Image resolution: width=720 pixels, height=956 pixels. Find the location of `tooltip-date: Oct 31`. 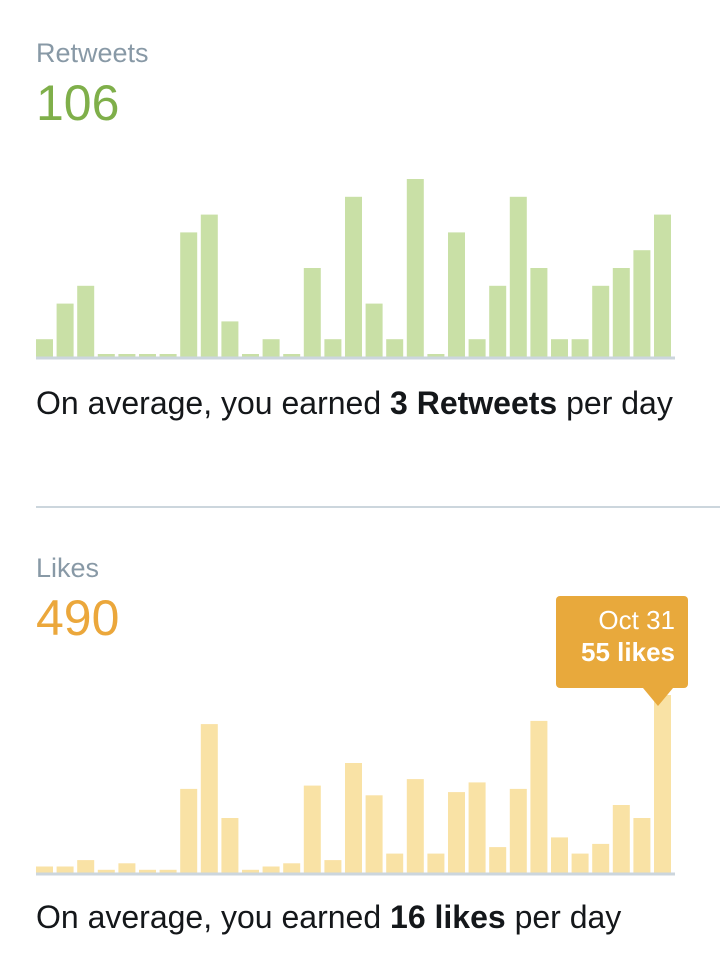

tooltip-date: Oct 31 is located at coordinates (636, 620).